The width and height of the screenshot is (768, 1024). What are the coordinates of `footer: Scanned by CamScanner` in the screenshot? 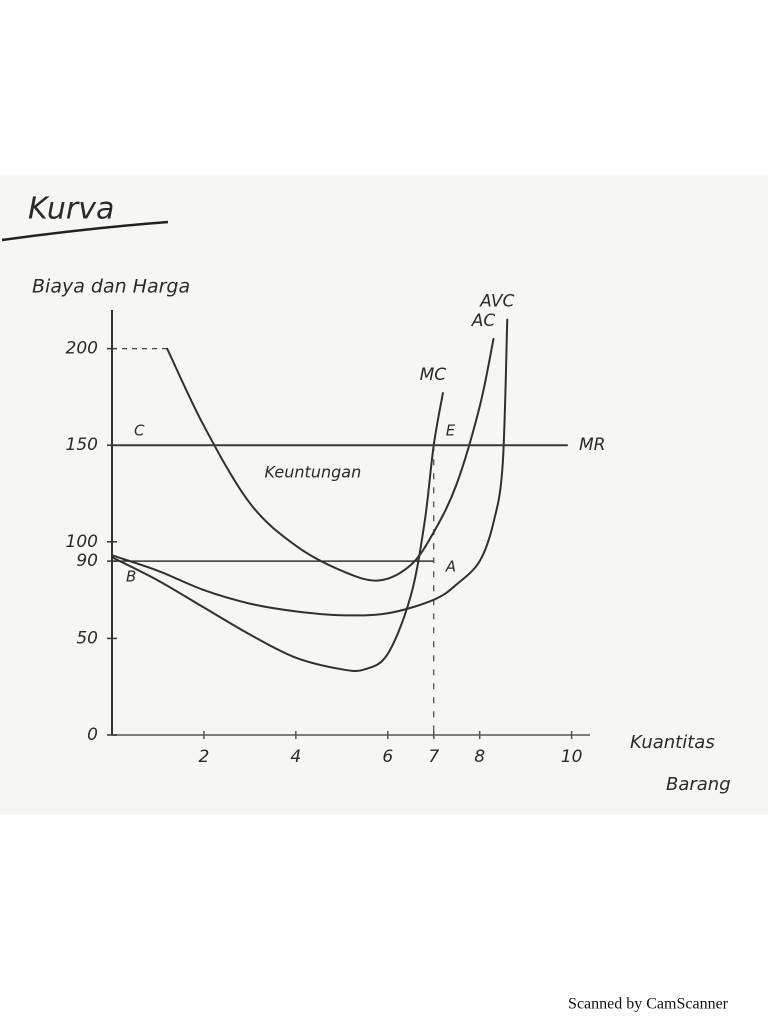 It's located at (648, 1004).